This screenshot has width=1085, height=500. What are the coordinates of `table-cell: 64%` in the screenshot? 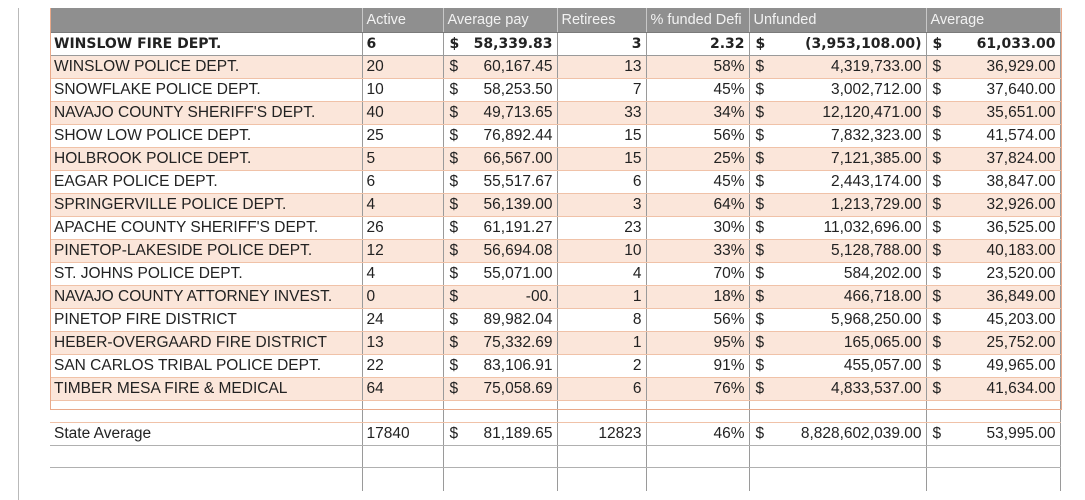 It's located at (698, 205).